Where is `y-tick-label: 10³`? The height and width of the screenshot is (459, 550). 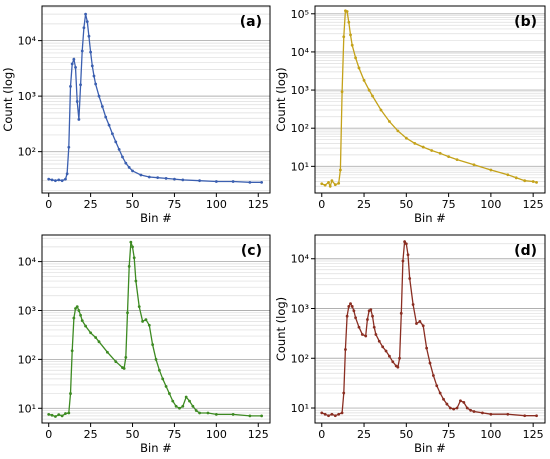
y-tick-label: 10³ is located at coordinates (300, 90).